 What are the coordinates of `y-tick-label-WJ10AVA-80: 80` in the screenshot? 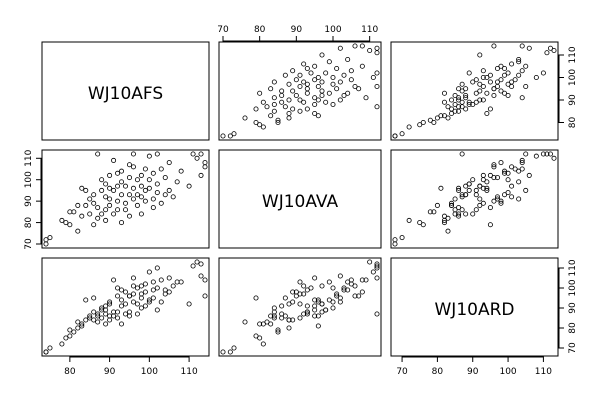 It's located at (29, 223).